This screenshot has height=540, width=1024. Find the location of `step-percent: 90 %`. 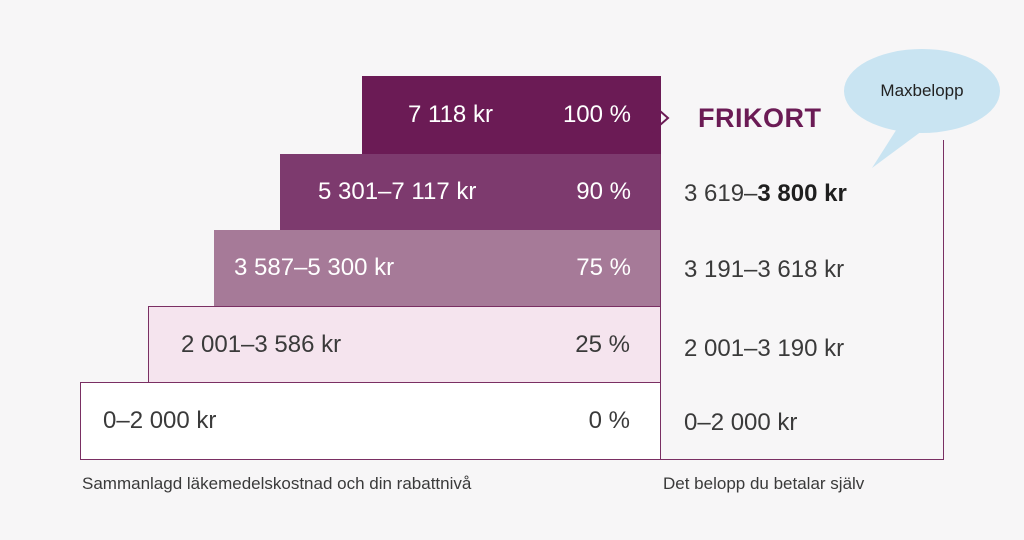

step-percent: 90 % is located at coordinates (603, 191).